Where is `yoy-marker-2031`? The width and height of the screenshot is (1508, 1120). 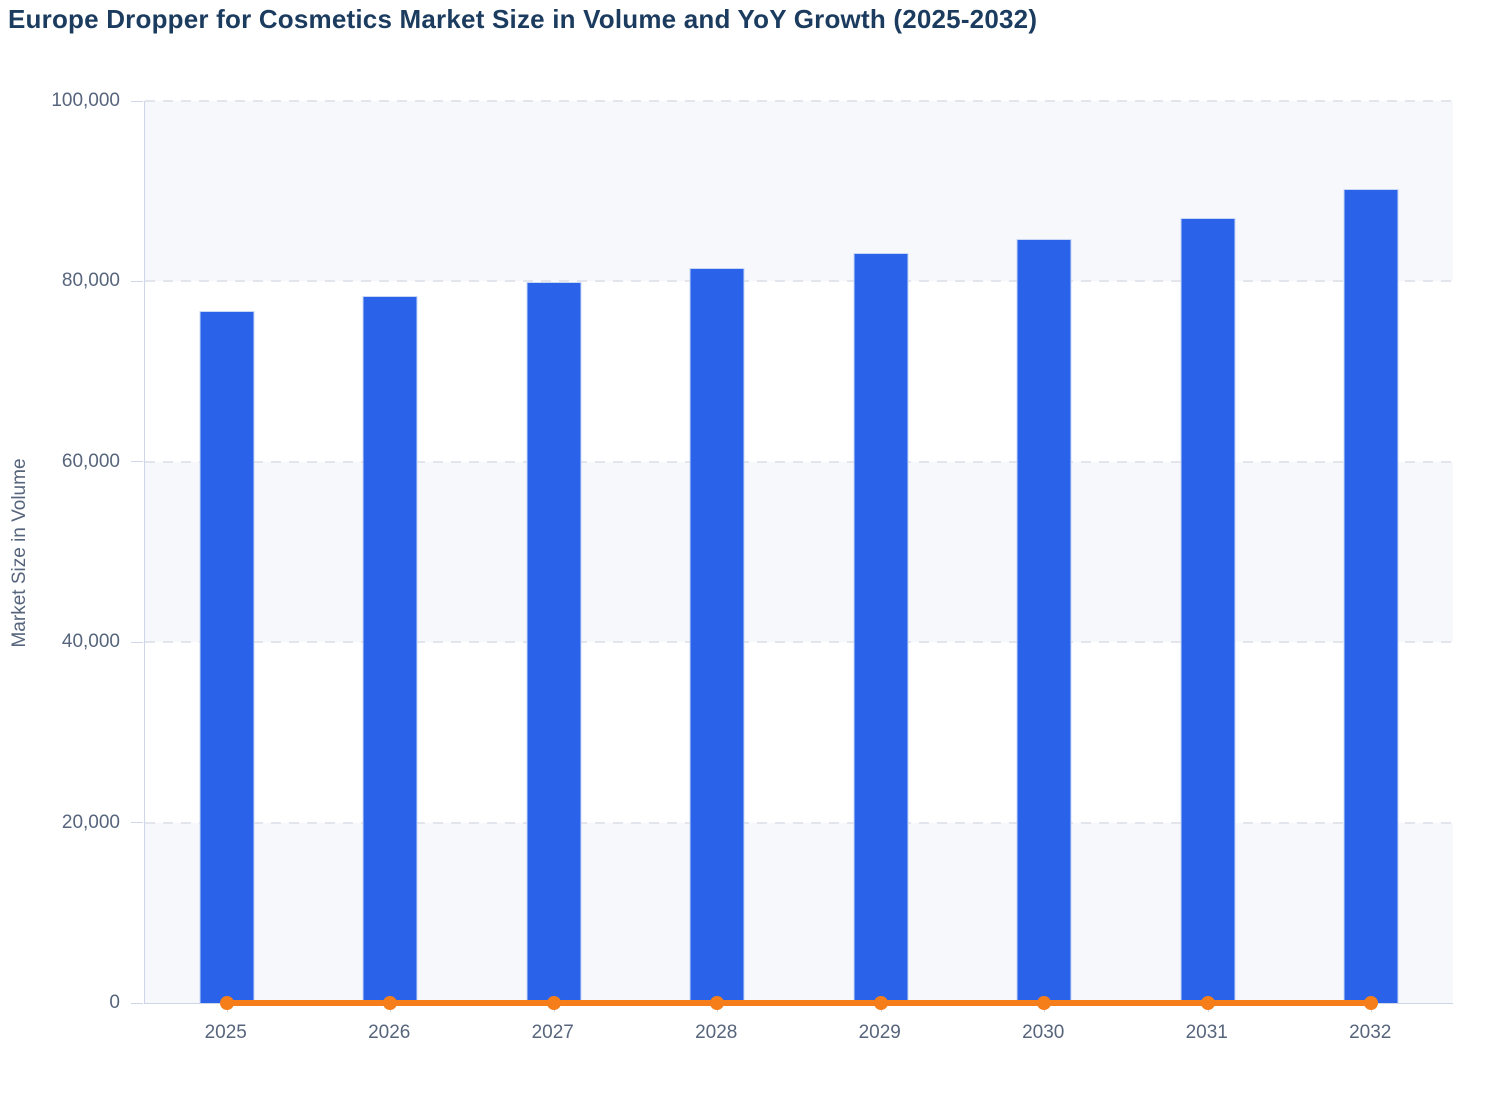 yoy-marker-2031 is located at coordinates (1207, 1003).